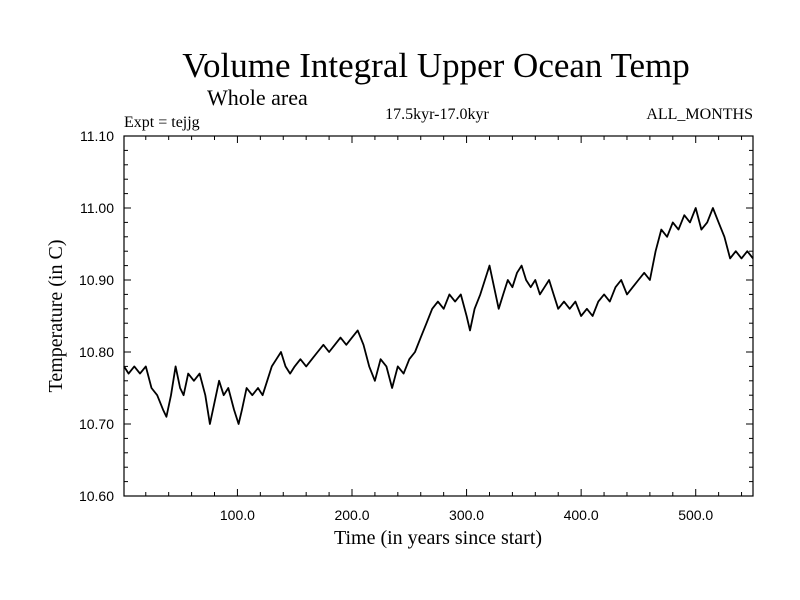 The width and height of the screenshot is (800, 600). What do you see at coordinates (97, 208) in the screenshot?
I see `y-tick-label: 11.00` at bounding box center [97, 208].